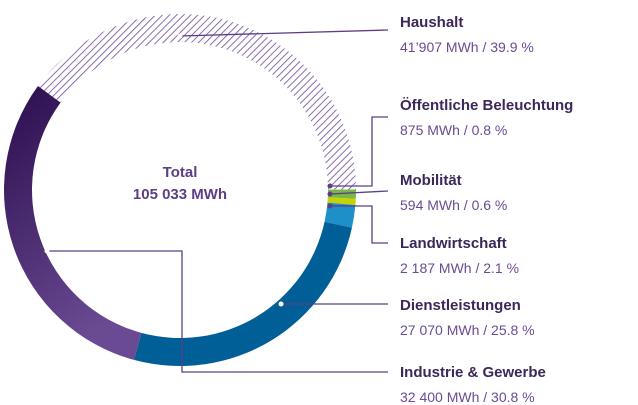  What do you see at coordinates (453, 130) in the screenshot?
I see `value-label: 875 MWh / 0.8 %` at bounding box center [453, 130].